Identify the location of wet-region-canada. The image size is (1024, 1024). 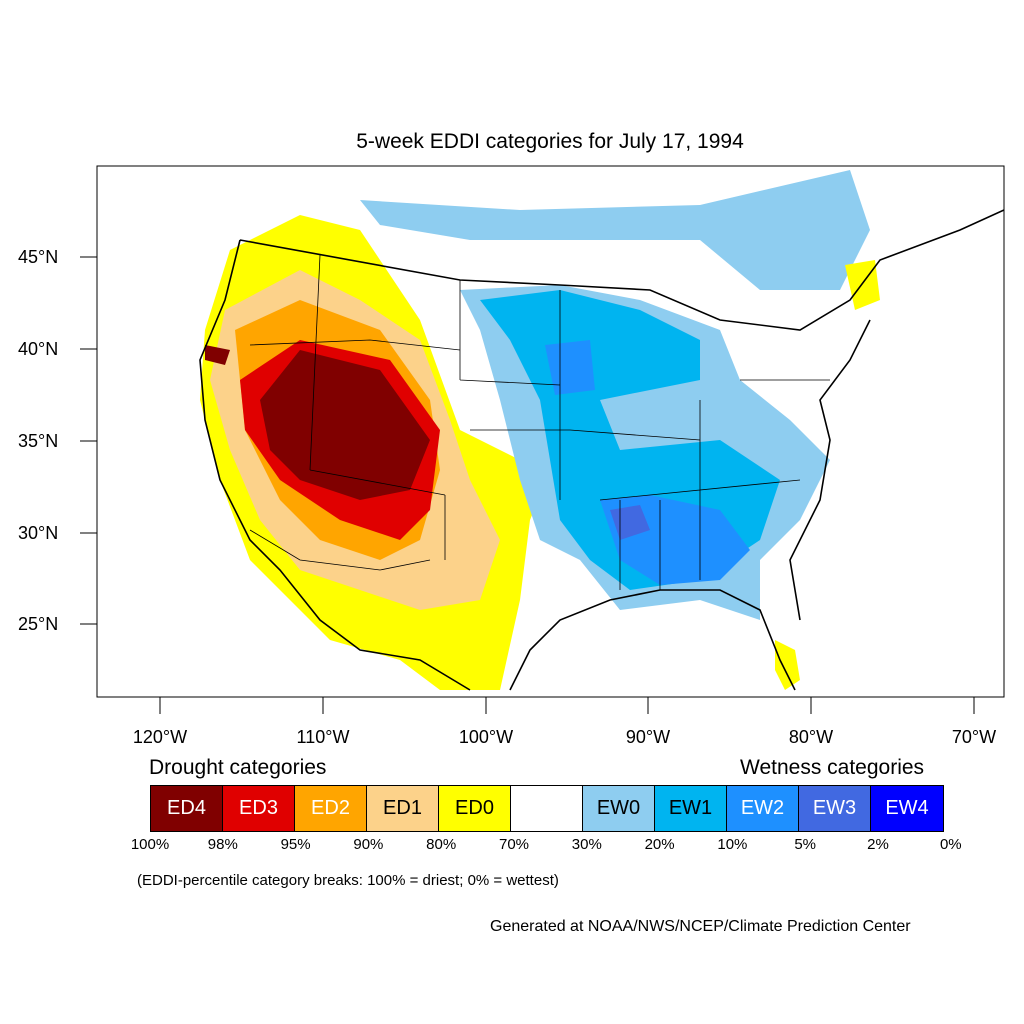
(615, 230).